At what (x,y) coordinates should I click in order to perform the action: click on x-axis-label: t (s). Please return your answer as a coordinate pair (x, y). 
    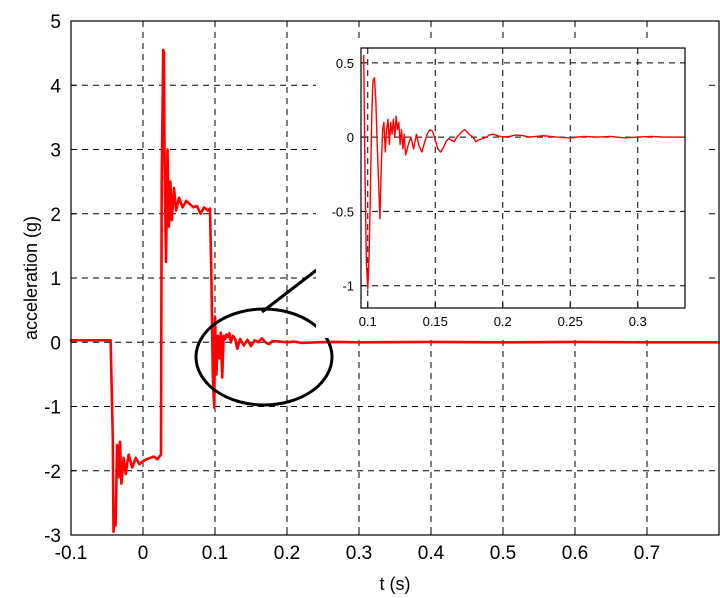
    Looking at the image, I should click on (395, 584).